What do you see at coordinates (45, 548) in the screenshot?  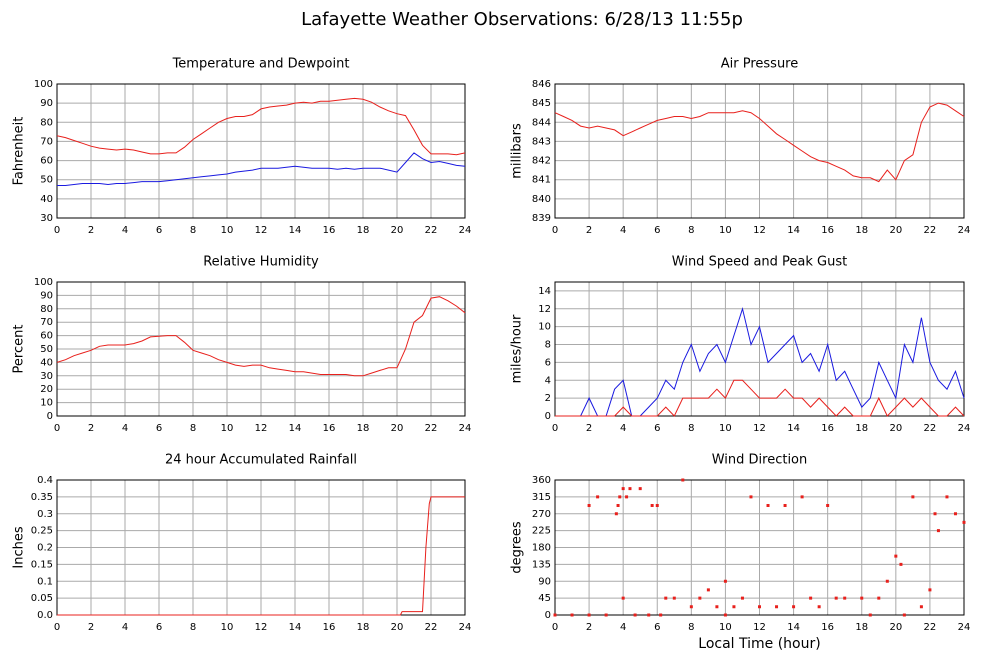 I see `y-tick-label: 0.2` at bounding box center [45, 548].